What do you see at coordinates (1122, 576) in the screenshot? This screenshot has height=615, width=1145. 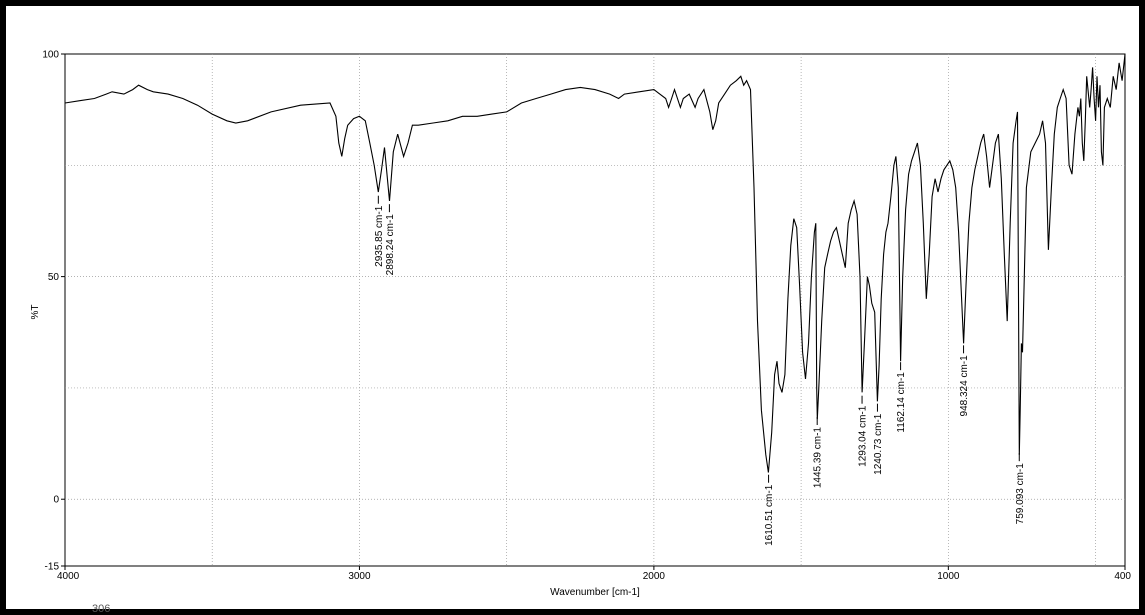 I see `x-tick-label: 400` at bounding box center [1122, 576].